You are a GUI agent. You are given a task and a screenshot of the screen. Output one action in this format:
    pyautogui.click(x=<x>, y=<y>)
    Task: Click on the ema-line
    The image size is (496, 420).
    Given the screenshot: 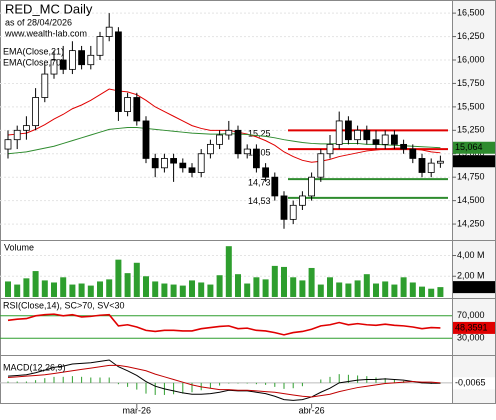 What is the action you would take?
    pyautogui.click(x=224, y=141)
    